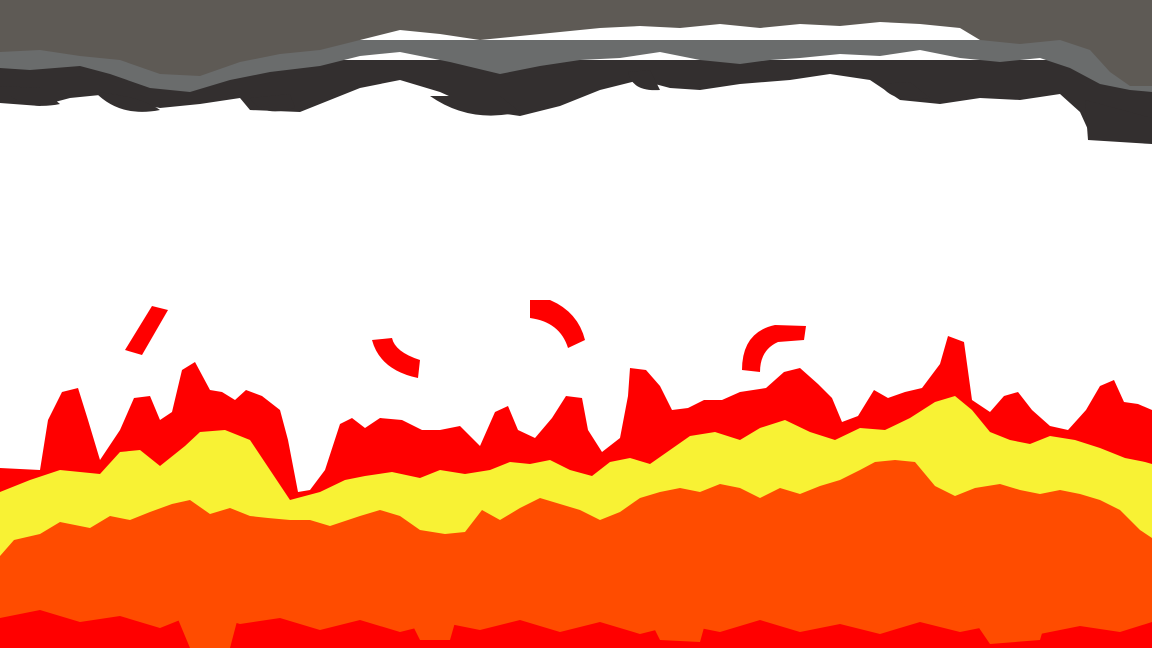 This screenshot has height=648, width=1152. What do you see at coordinates (465, 339) in the screenshot?
I see `embers` at bounding box center [465, 339].